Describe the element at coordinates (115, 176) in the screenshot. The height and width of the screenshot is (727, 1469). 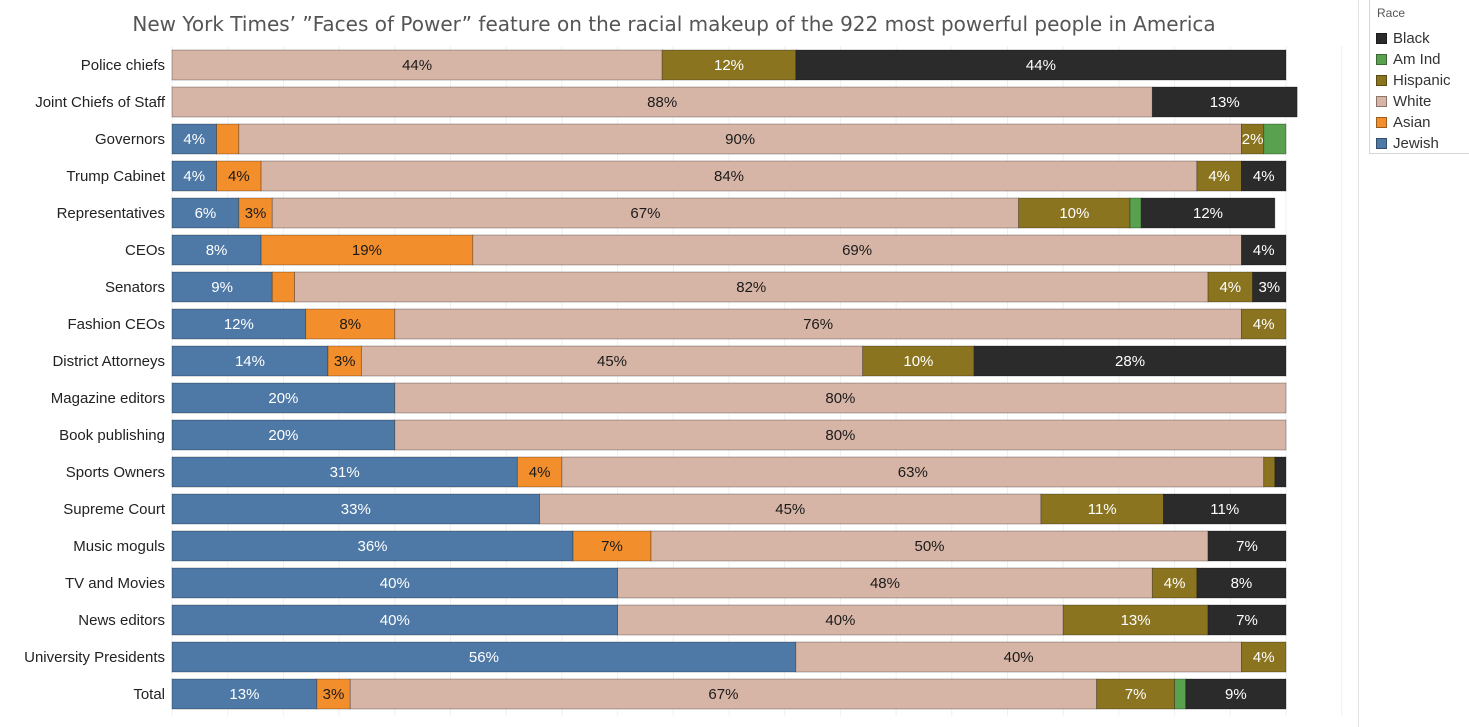
I see `category-label: Trump Cabinet` at that location.